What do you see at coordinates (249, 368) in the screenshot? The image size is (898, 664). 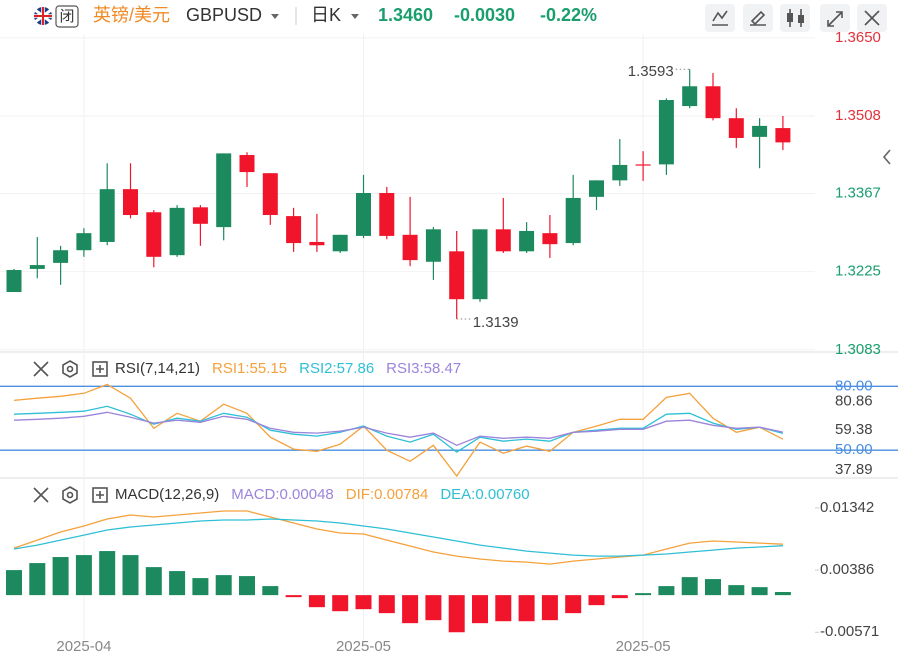 I see `legend-entry: RSI1:55.15` at bounding box center [249, 368].